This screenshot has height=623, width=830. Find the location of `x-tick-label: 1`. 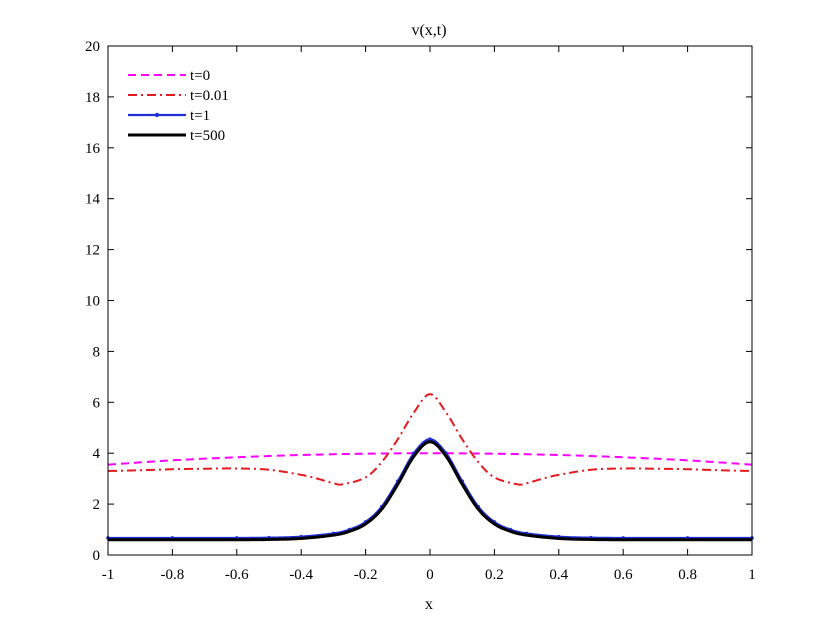

x-tick-label: 1 is located at coordinates (752, 575).